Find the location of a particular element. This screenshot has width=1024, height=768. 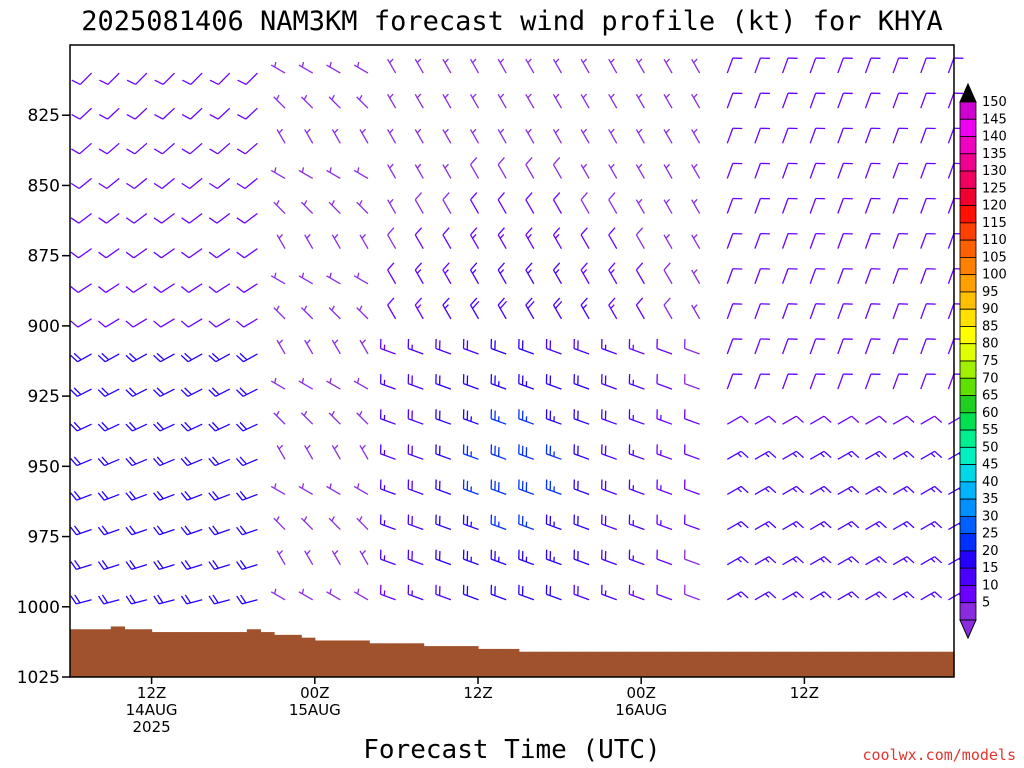

y-axis: 825 850 875 900 925 950 975 1000 1025 is located at coordinates (43, 397).